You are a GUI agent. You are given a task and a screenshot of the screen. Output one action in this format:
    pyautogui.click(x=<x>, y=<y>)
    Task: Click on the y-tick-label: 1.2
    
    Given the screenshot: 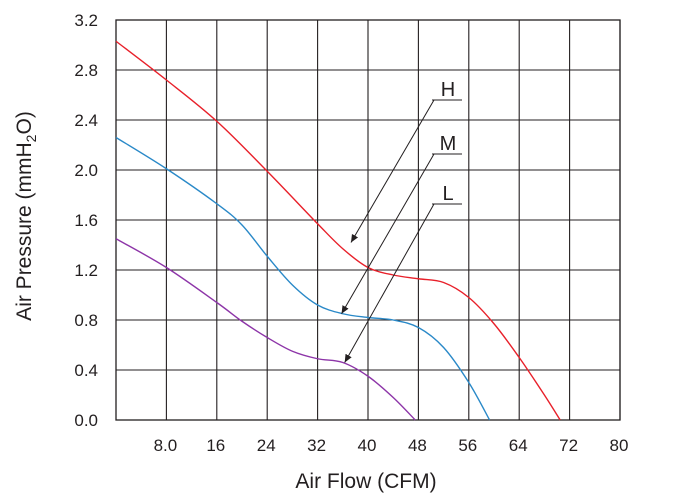 What is the action you would take?
    pyautogui.click(x=86, y=270)
    